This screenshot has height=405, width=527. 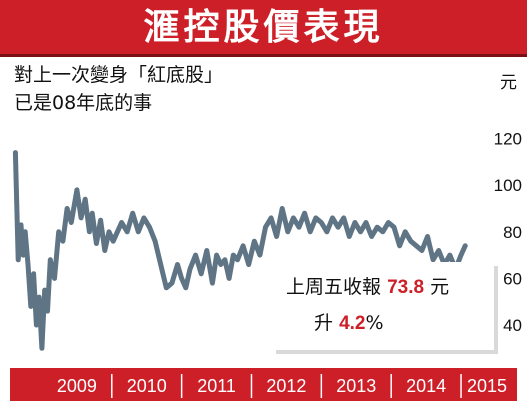 I want to click on y-tick-label: 60, so click(x=512, y=278).